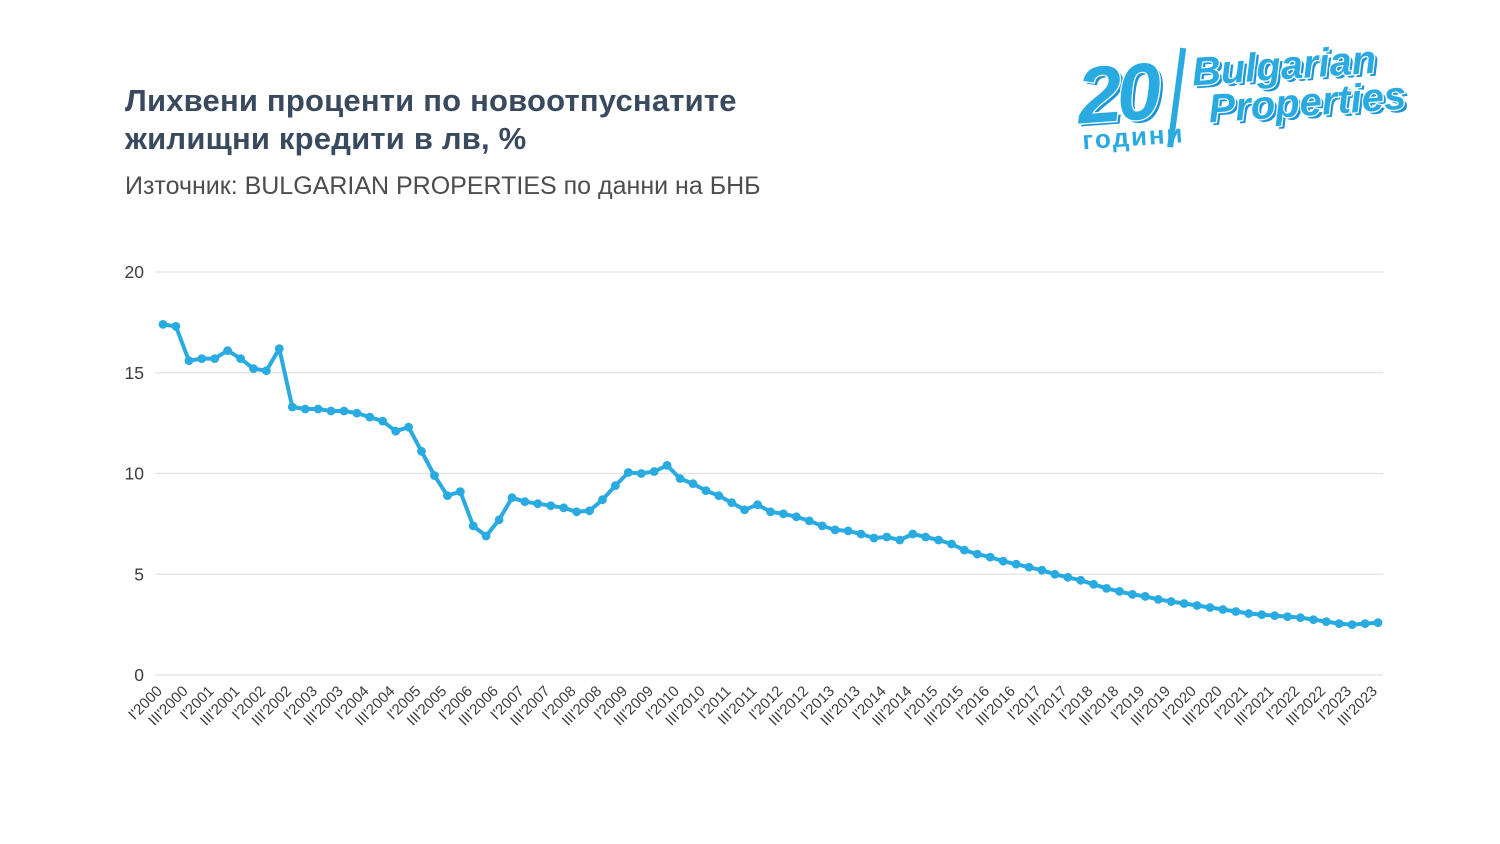 The image size is (1500, 844). Describe the element at coordinates (139, 574) in the screenshot. I see `y-tick-label: 5` at that location.